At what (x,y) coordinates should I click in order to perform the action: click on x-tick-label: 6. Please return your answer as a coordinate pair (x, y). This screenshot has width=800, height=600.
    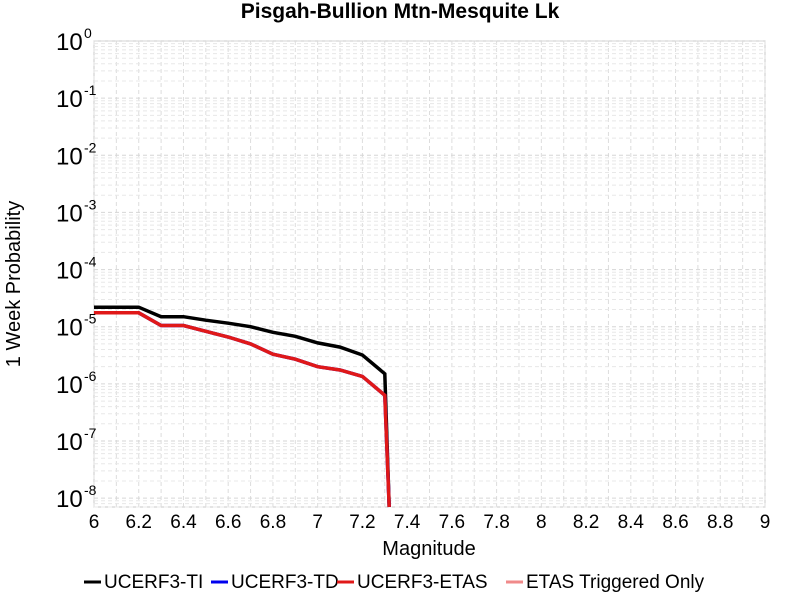
    Looking at the image, I should click on (94, 522).